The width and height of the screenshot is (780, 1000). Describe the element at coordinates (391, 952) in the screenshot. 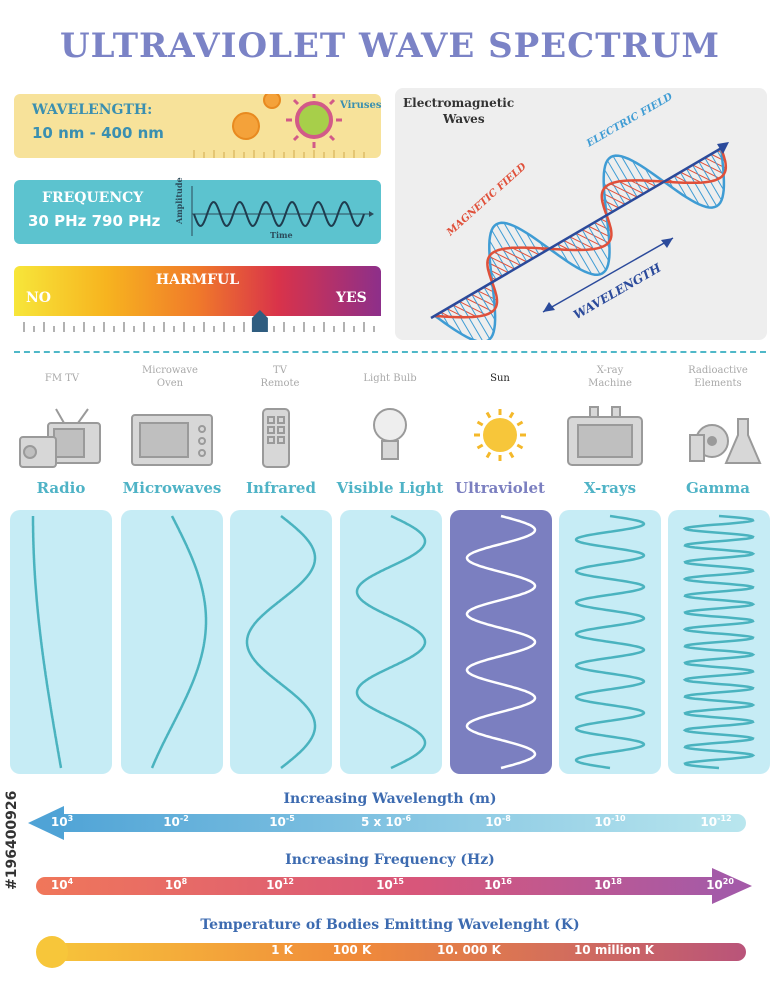

I see `temperature-bar` at that location.